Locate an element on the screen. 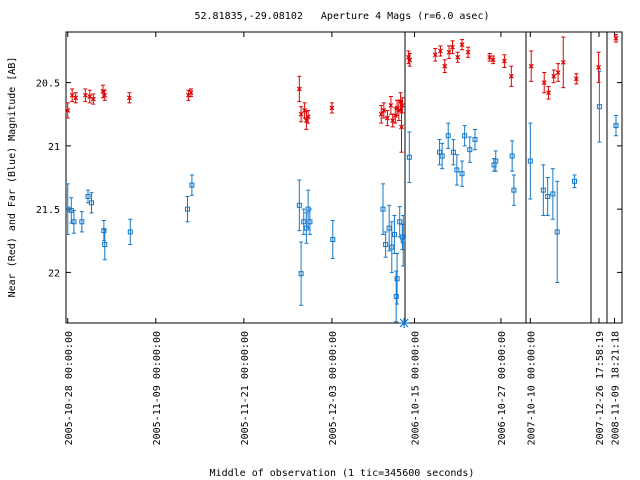  x-tick-label: 2006-10-27 00:00:00 is located at coordinates (502, 388).